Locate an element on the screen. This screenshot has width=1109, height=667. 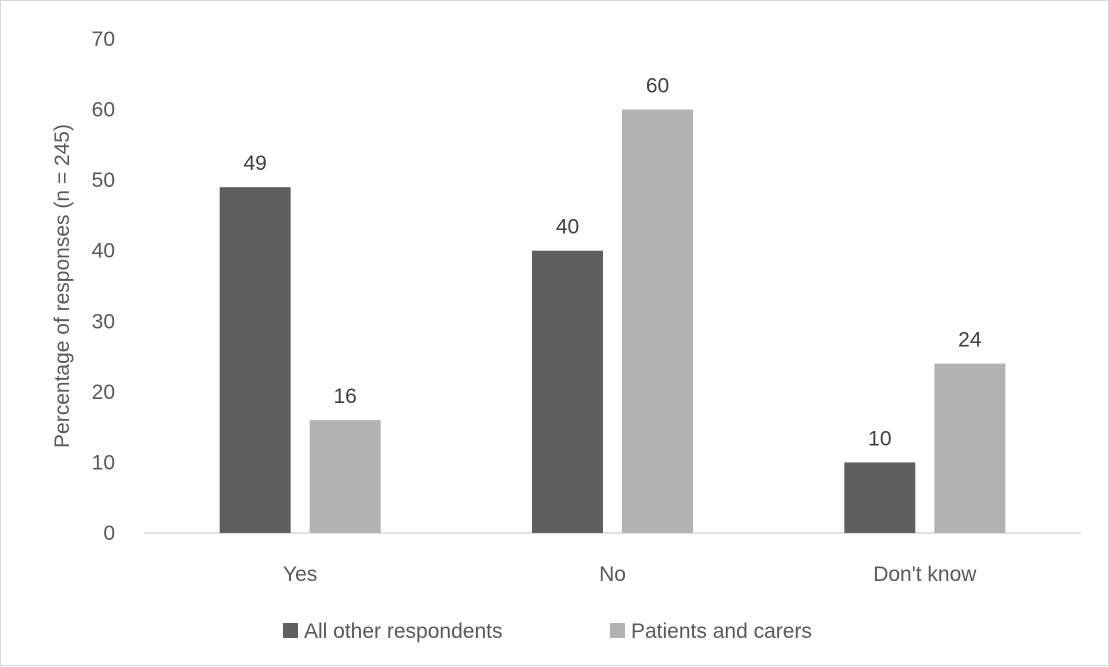
x-category-label: Don't know is located at coordinates (925, 574).